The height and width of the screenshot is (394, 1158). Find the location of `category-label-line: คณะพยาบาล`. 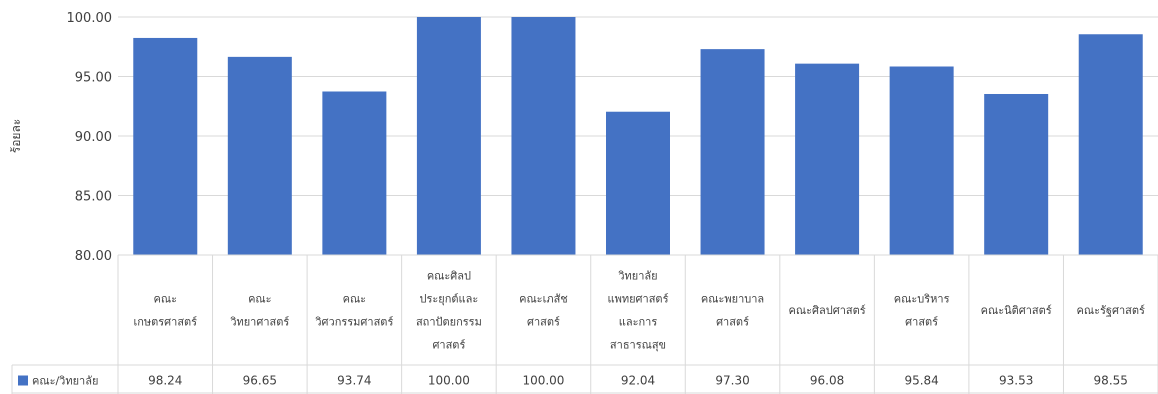

category-label-line: คณะพยาบาล is located at coordinates (732, 299).